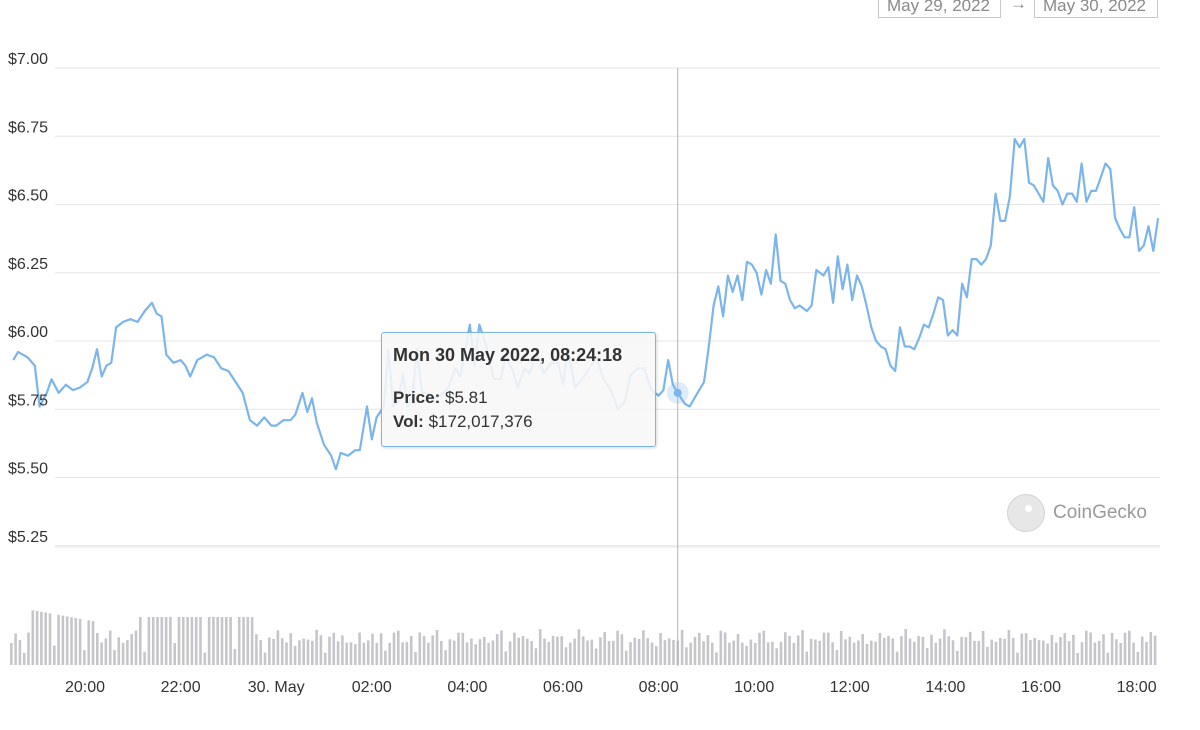 The height and width of the screenshot is (730, 1200). I want to click on hover-point, so click(677, 392).